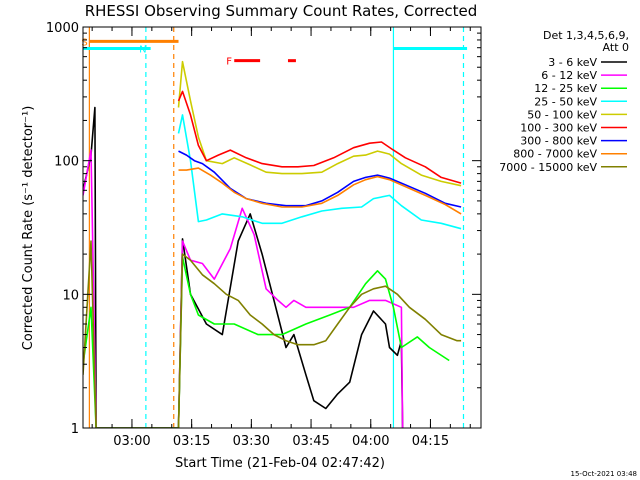 The width and height of the screenshot is (640, 480). I want to click on y-tick-label: 1000, so click(62, 28).